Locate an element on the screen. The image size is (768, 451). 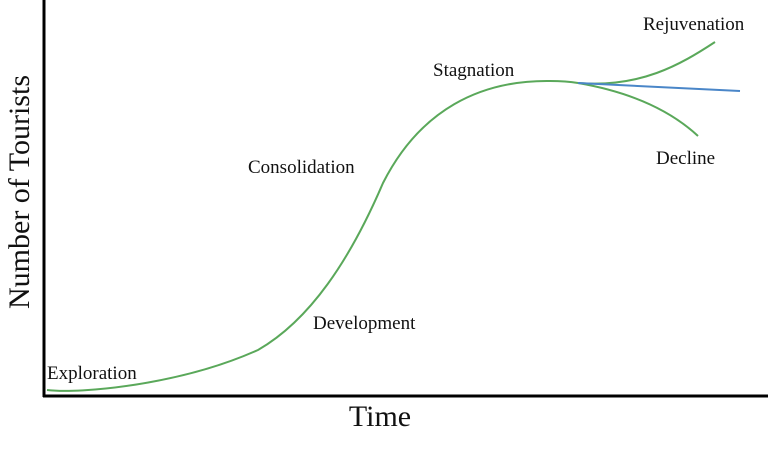
stage-label: Development is located at coordinates (364, 323).